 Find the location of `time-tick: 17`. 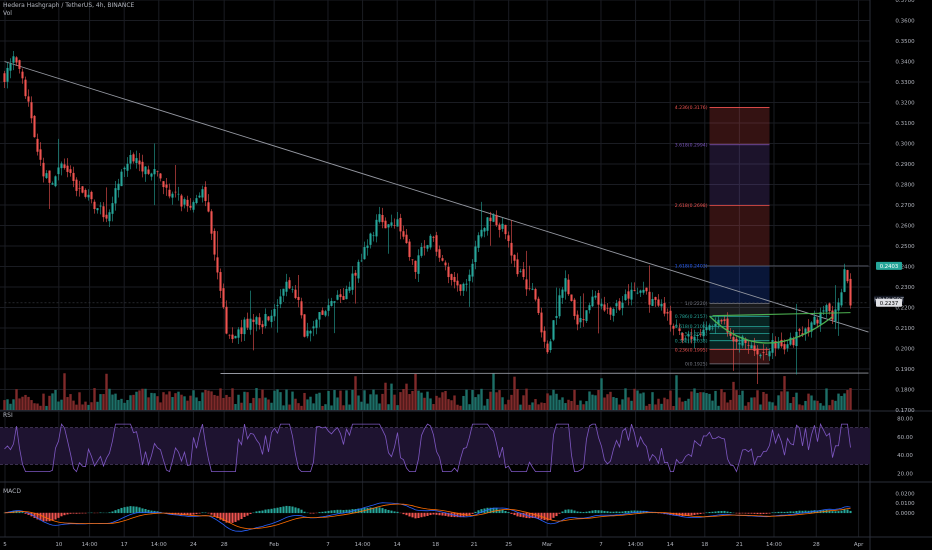

time-tick: 17 is located at coordinates (124, 545).